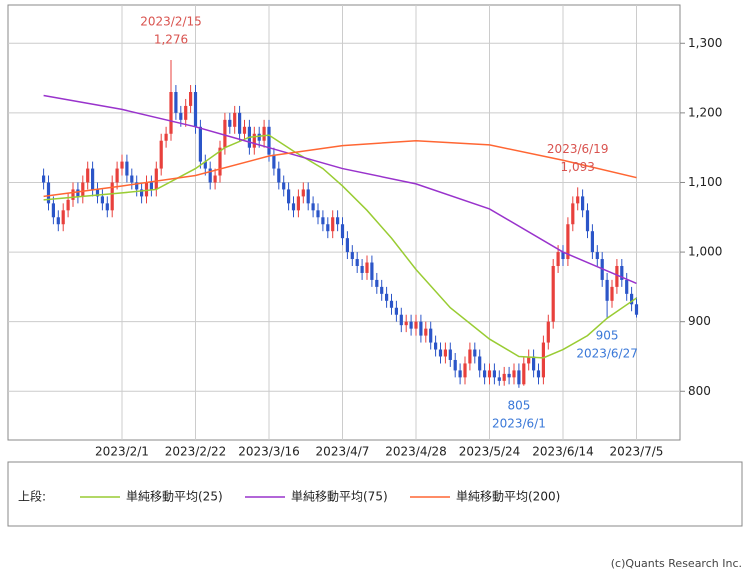 The image size is (750, 579). Describe the element at coordinates (122, 452) in the screenshot. I see `x-tick-label: 2023/2/1` at that location.